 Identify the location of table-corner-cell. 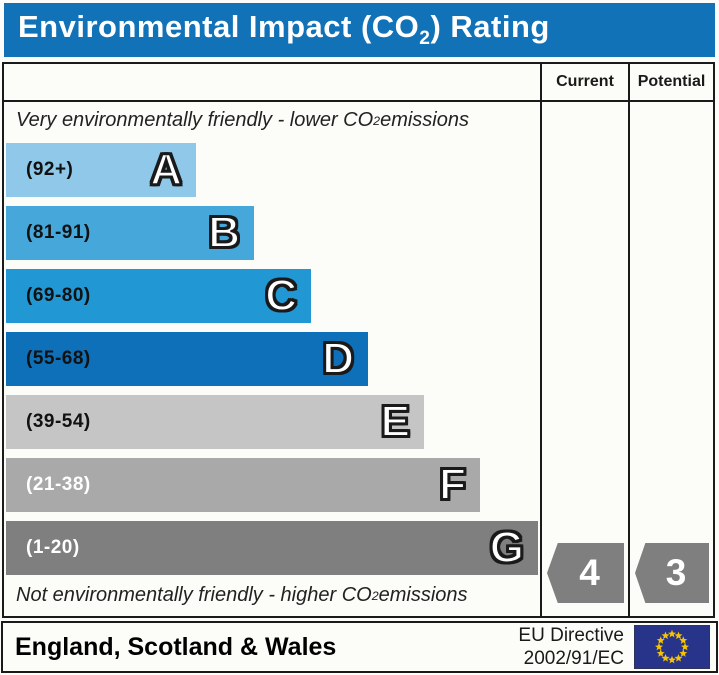
(272, 83).